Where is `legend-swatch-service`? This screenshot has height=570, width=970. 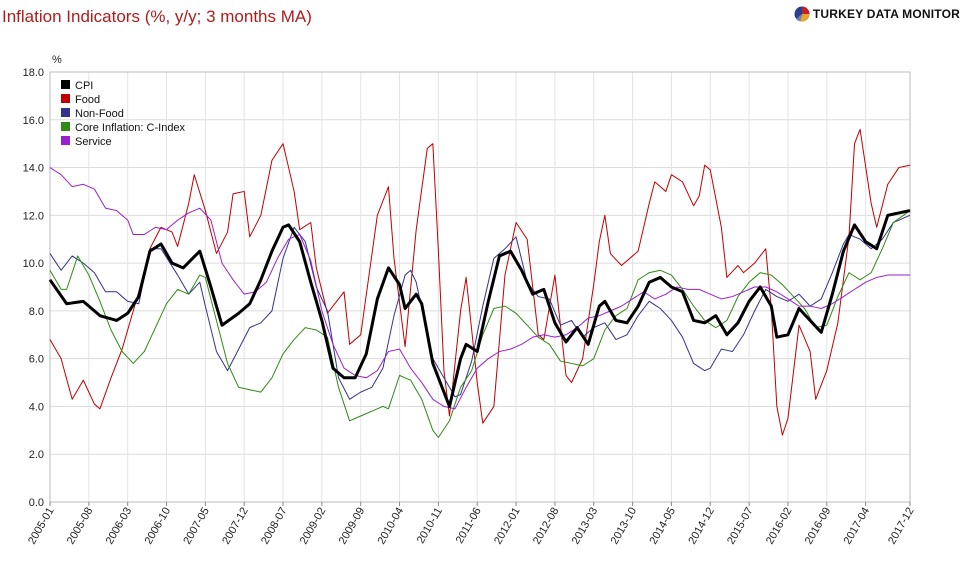
legend-swatch-service is located at coordinates (65, 140).